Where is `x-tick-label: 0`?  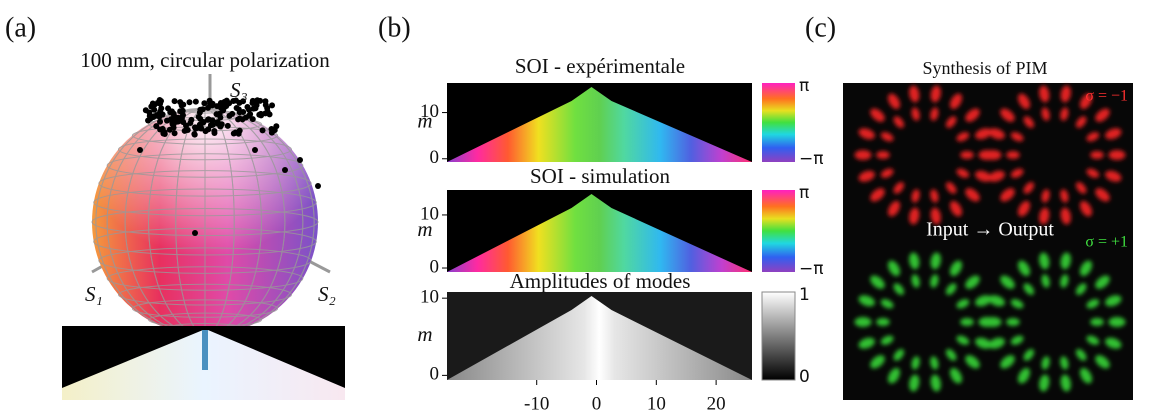
x-tick-label: 0 is located at coordinates (597, 403).